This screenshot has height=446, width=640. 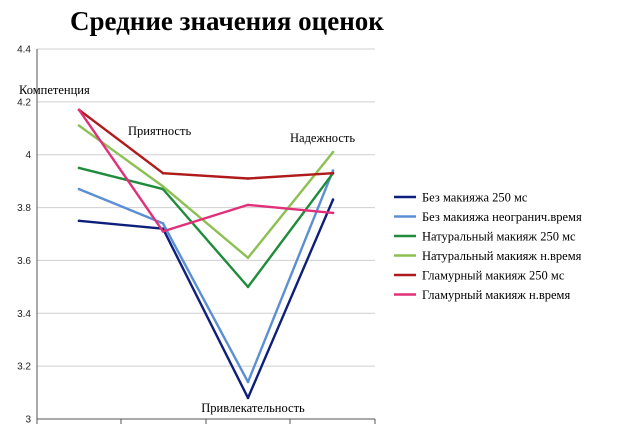 What do you see at coordinates (499, 236) in the screenshot?
I see `legend-label: Натуральный макияж 250 мс` at bounding box center [499, 236].